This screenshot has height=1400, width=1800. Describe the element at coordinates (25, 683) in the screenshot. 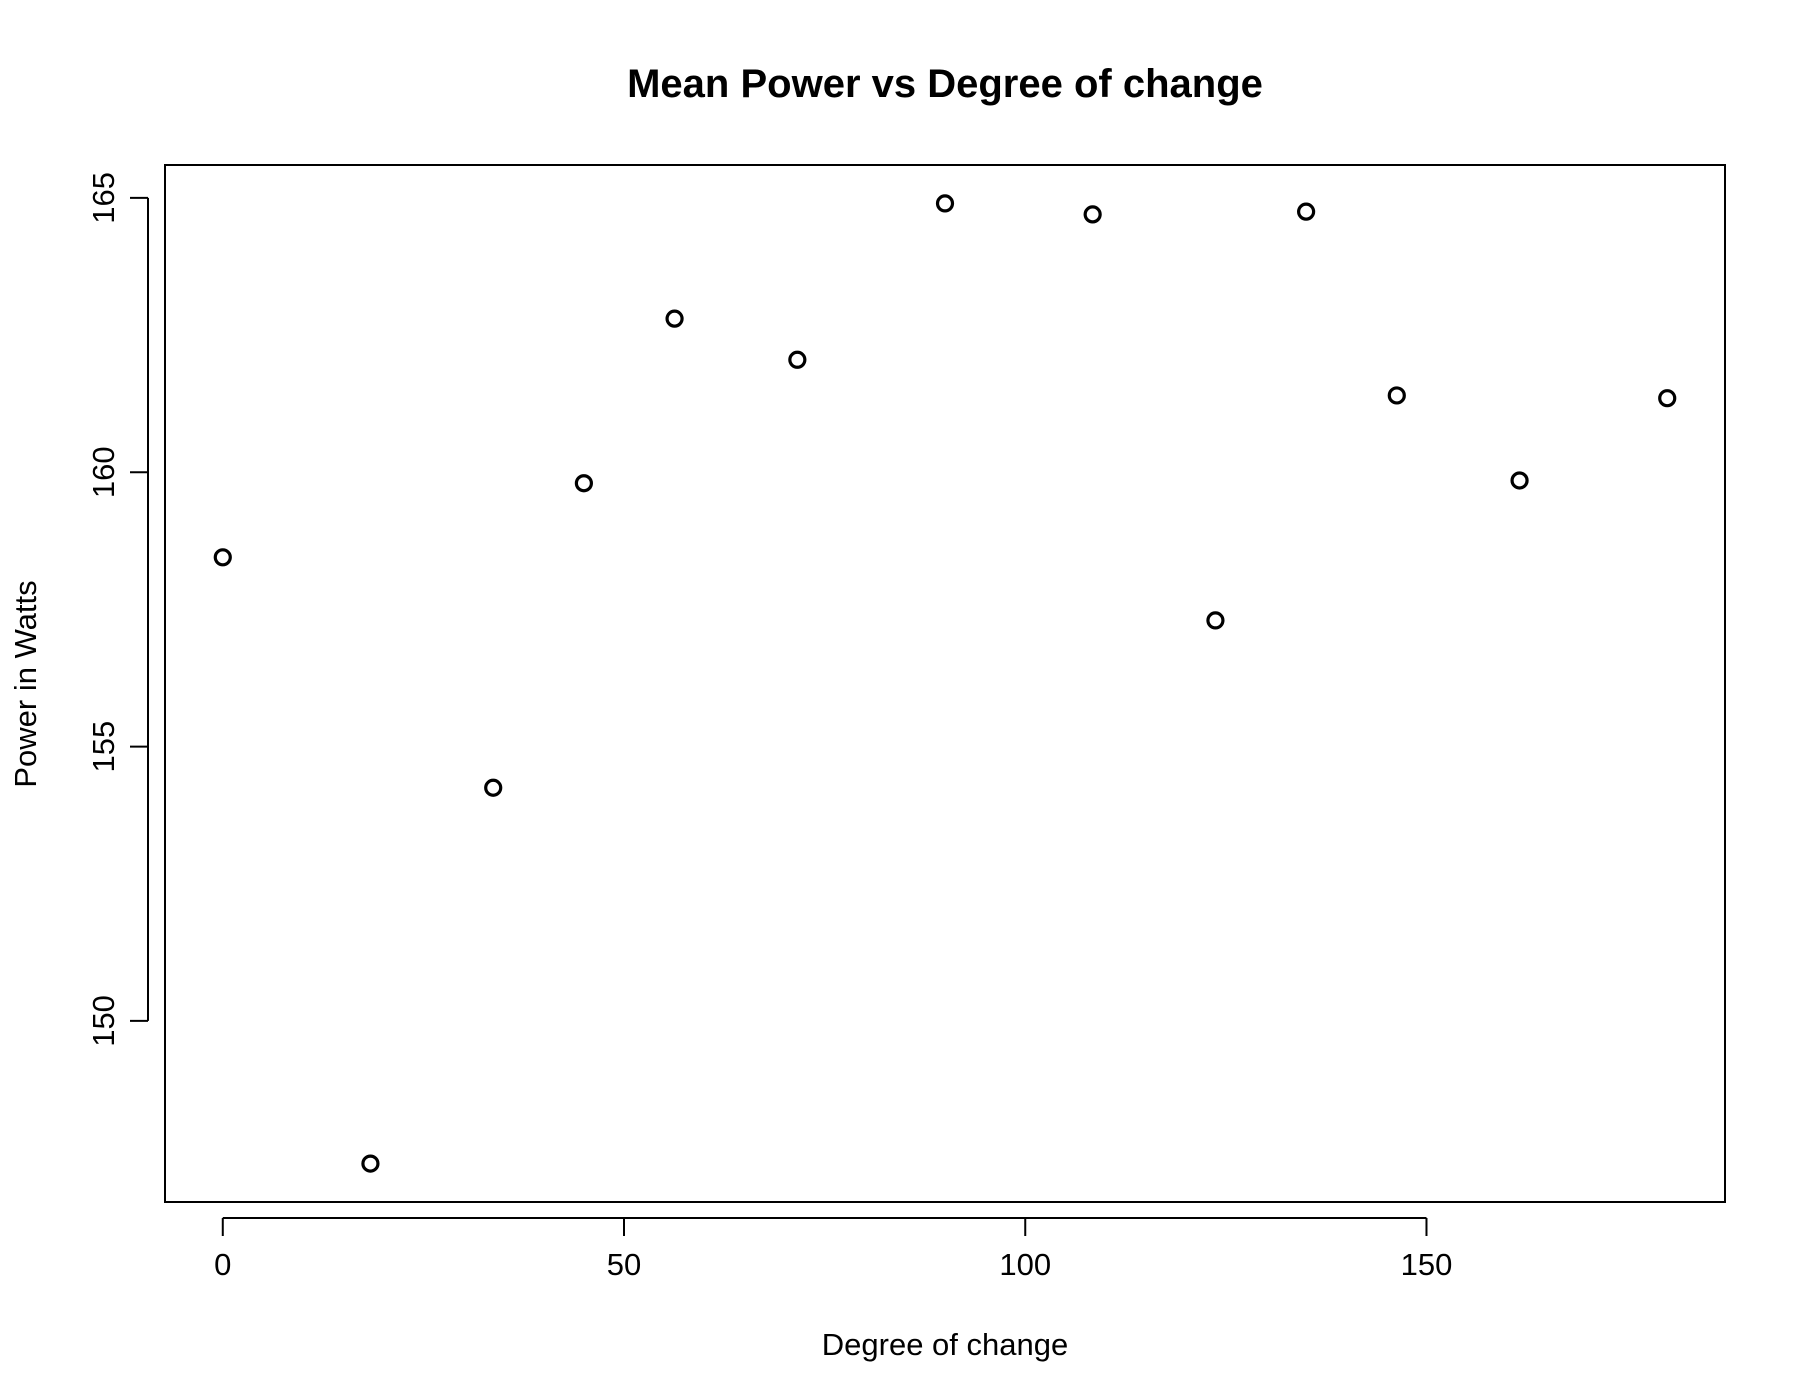

I see `y-axis-label: Power in Watts` at that location.